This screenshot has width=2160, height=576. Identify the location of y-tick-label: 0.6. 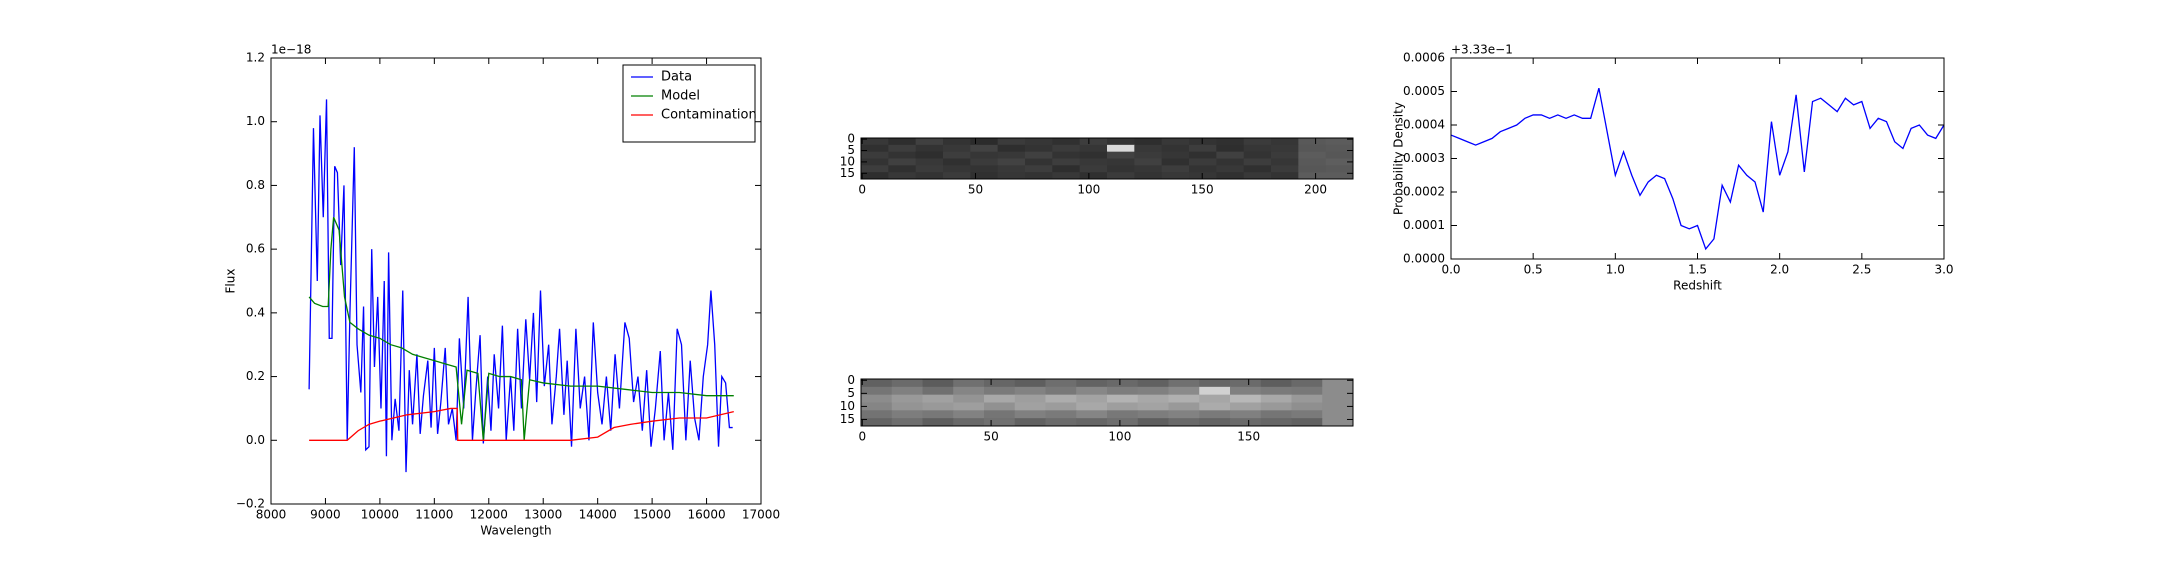
(255, 249).